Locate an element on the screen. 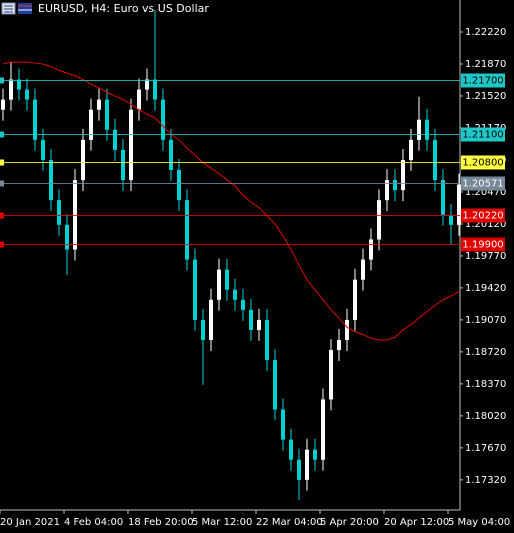  y-tick-label: 1.17670 is located at coordinates (485, 448).